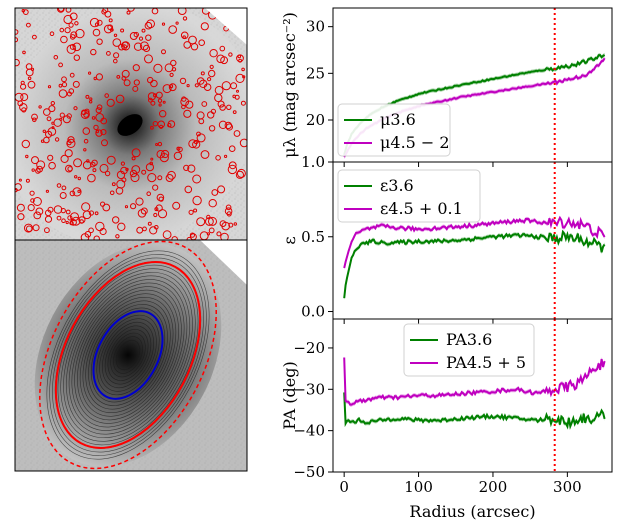 This screenshot has width=620, height=529. What do you see at coordinates (469, 339) in the screenshot?
I see `legend-label: PA3.6` at bounding box center [469, 339].